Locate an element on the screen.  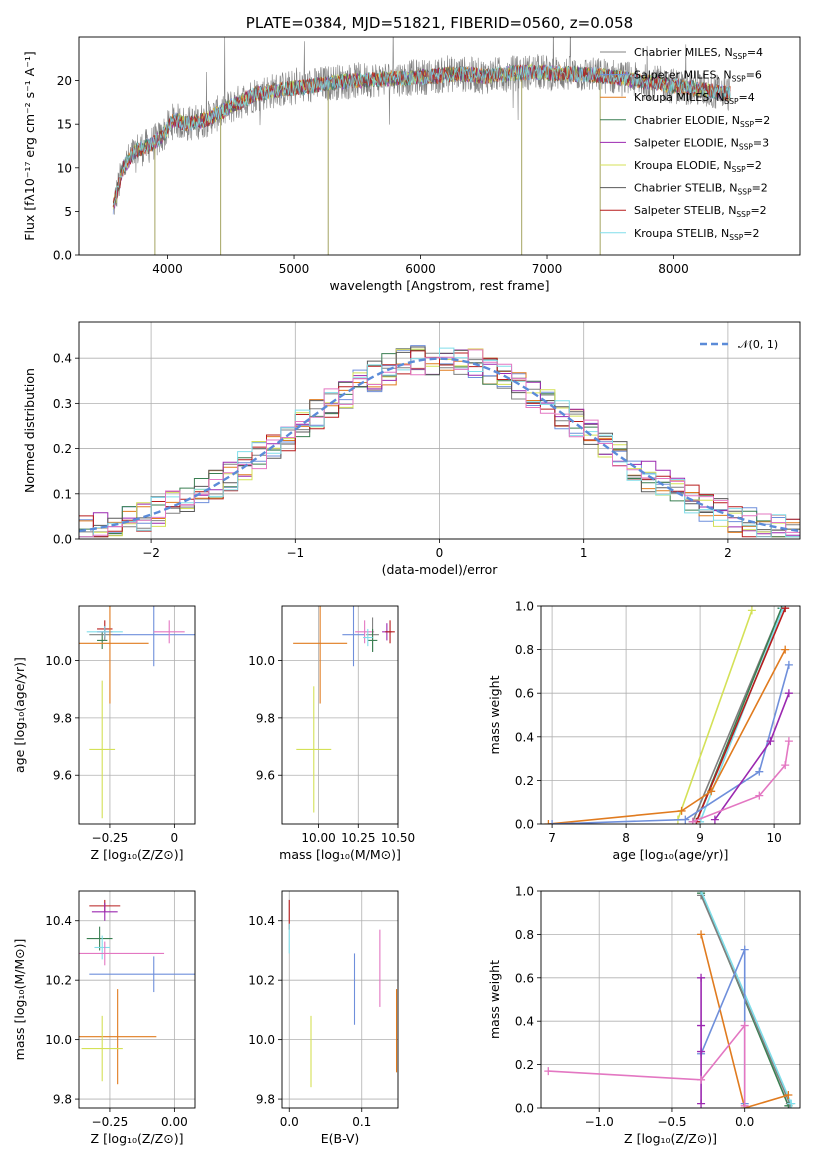
legend-label: Kroupa MILES, NSSP=4 is located at coordinates (694, 98).